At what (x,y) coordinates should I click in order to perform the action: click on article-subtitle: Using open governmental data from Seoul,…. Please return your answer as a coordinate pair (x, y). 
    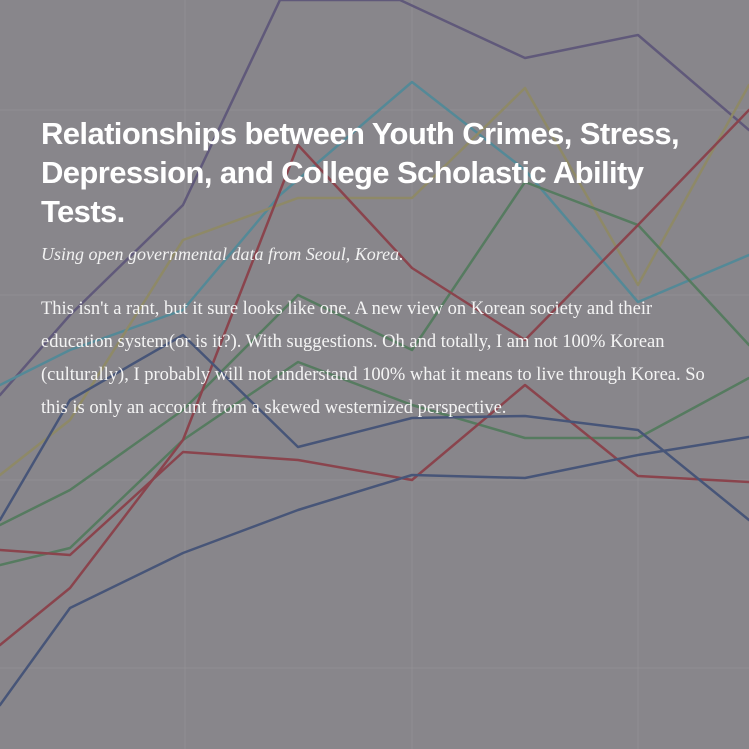
    Looking at the image, I should click on (222, 254).